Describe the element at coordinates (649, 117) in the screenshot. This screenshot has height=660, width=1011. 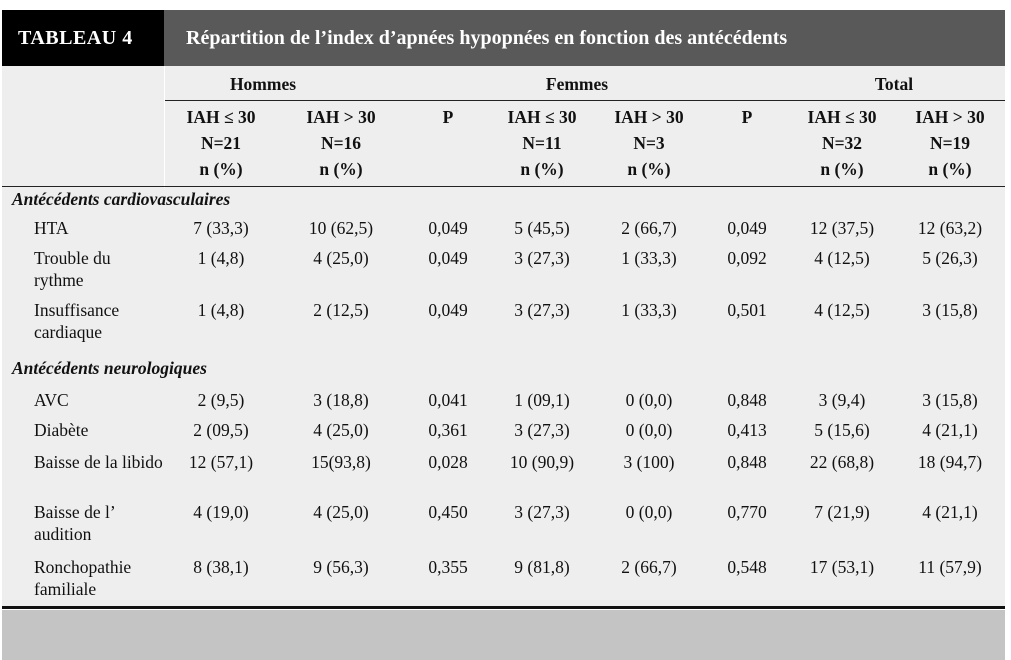
I see `column-header-4-line-0: IAH > 30` at that location.